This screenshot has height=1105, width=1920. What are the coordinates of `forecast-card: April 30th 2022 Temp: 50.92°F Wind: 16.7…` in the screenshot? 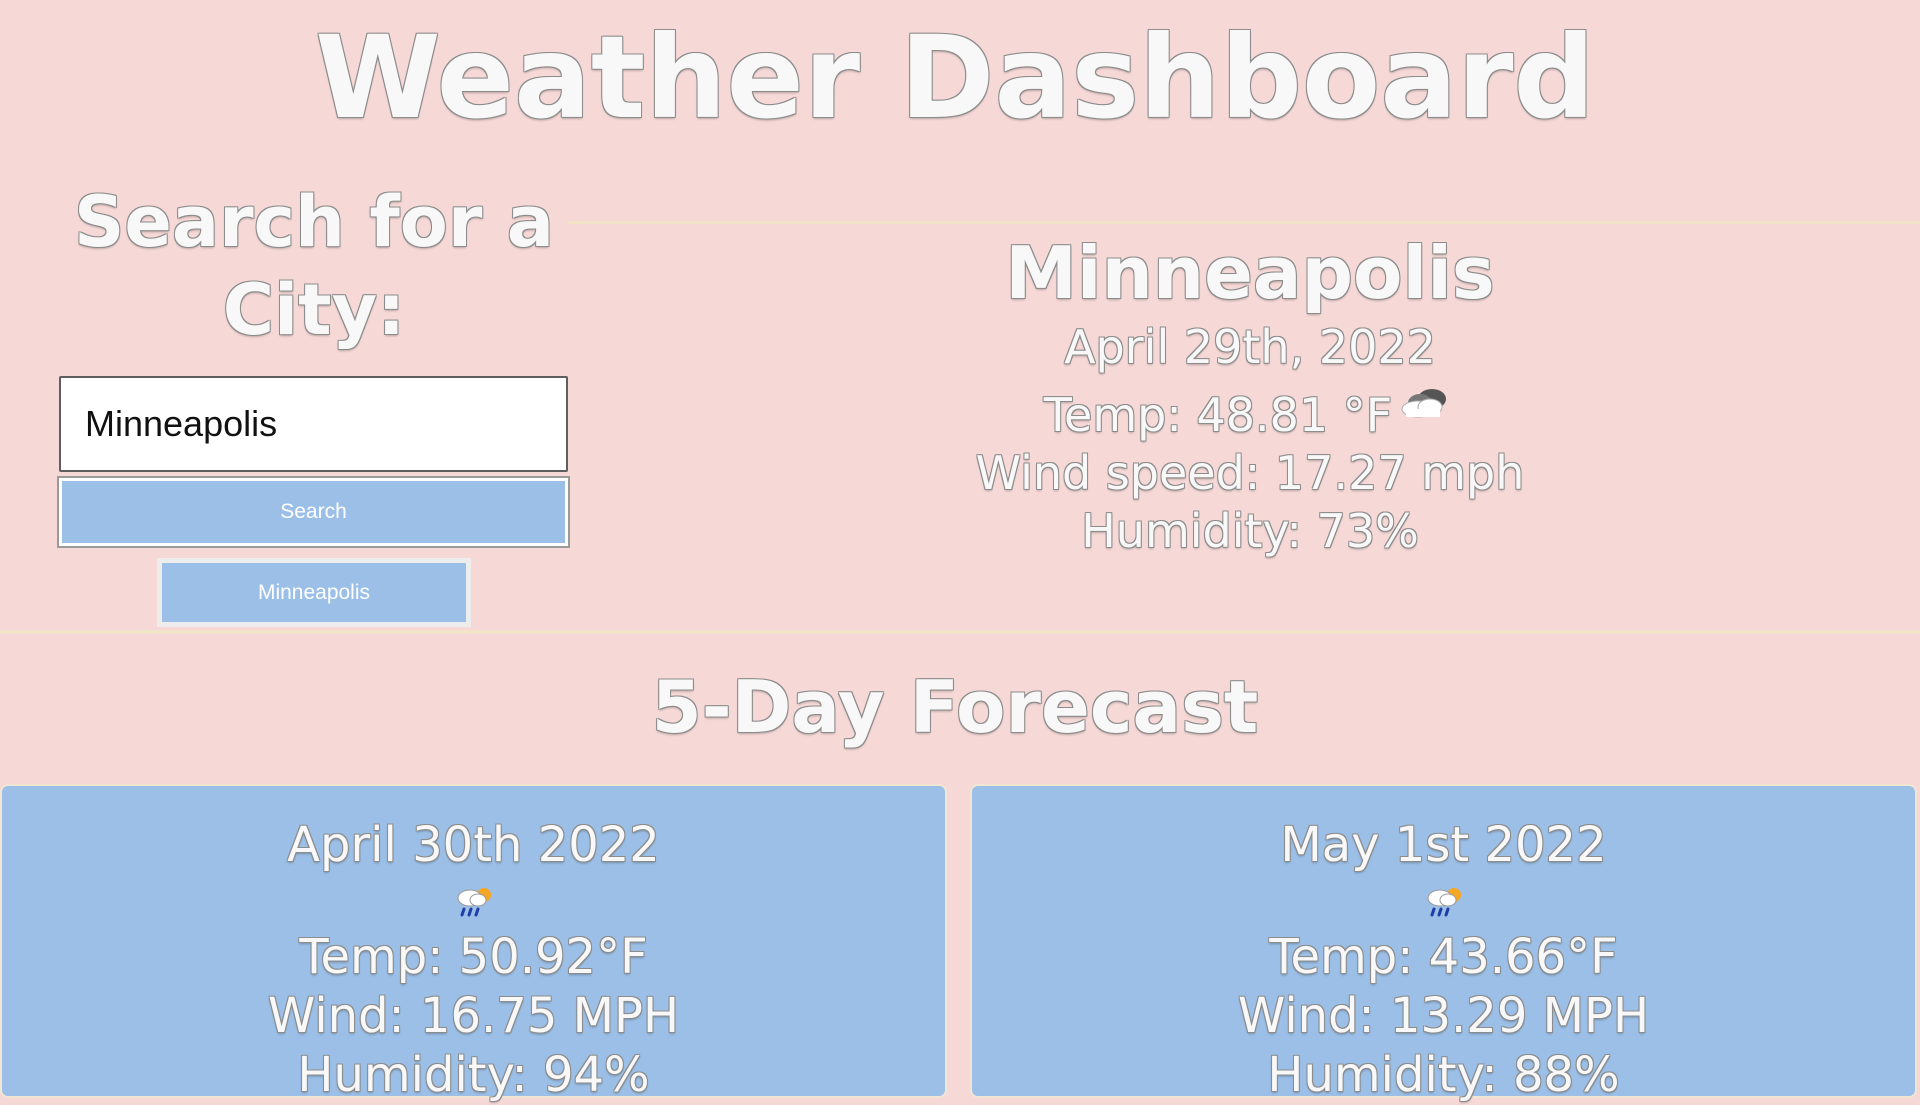 It's located at (473, 944).